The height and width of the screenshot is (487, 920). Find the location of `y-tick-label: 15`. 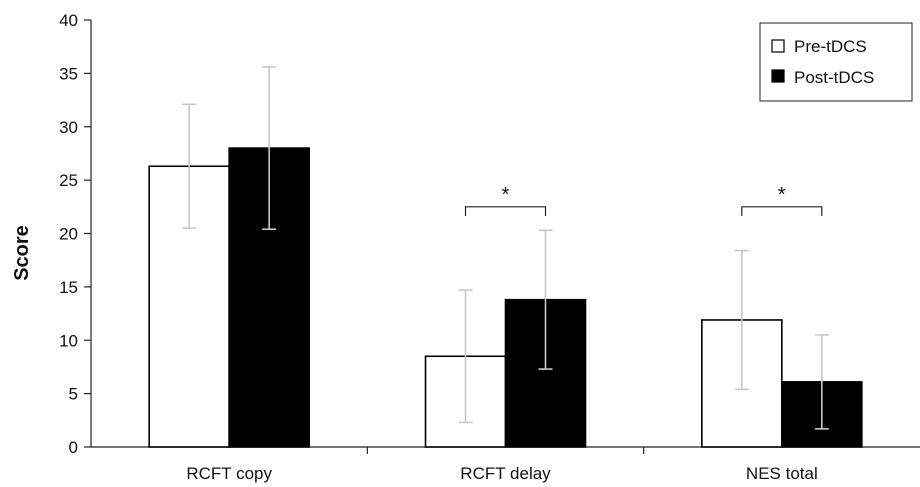

y-tick-label: 15 is located at coordinates (68, 287).